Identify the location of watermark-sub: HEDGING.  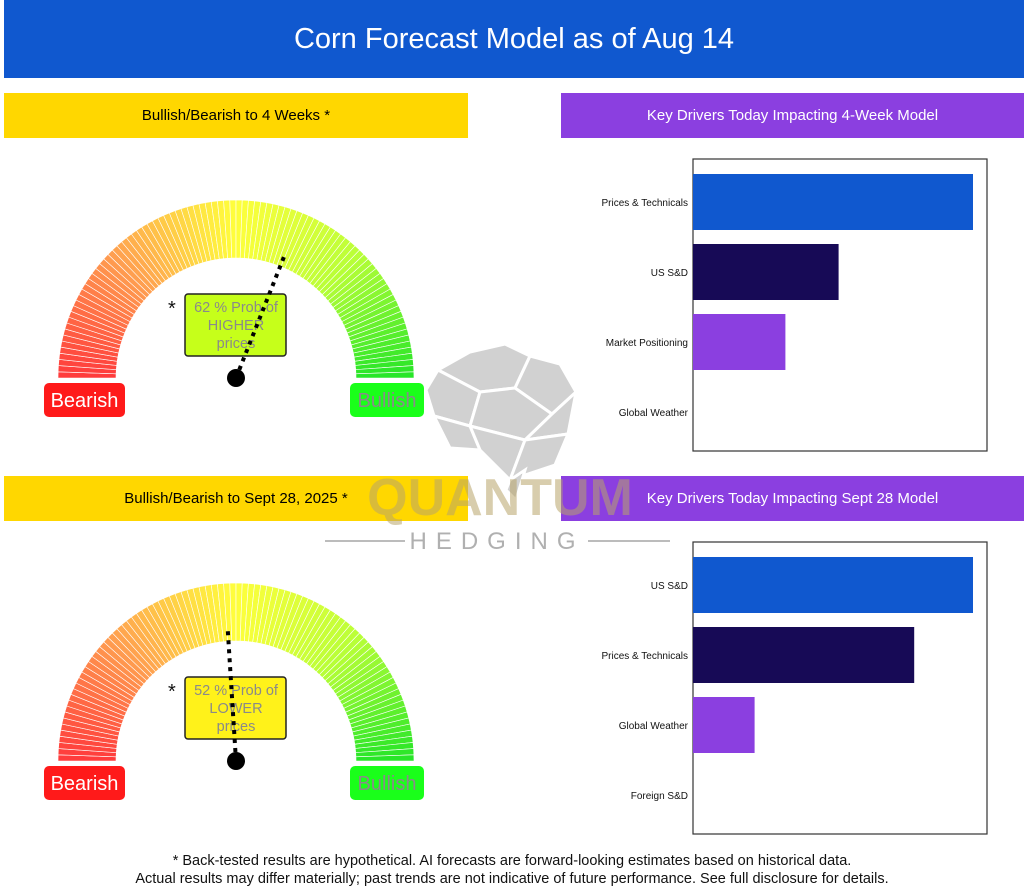
(496, 541).